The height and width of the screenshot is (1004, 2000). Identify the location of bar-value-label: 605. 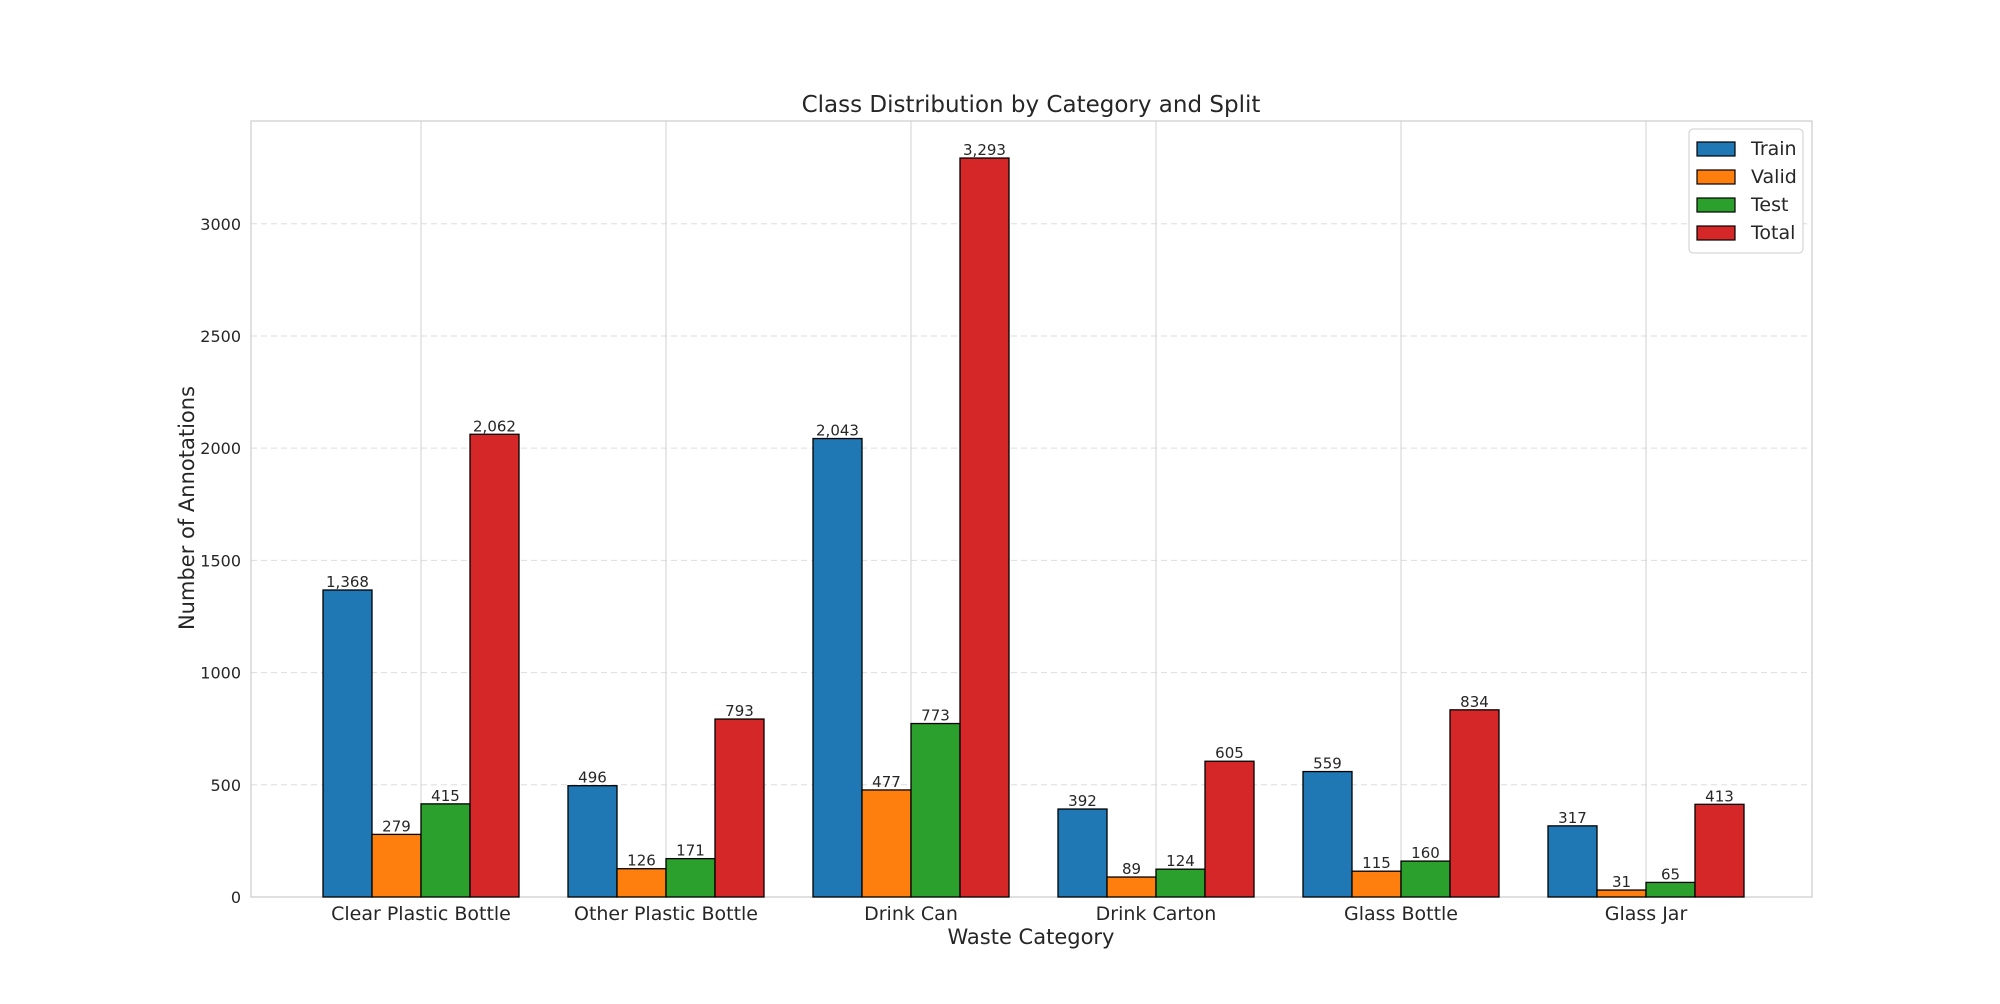
(1229, 753).